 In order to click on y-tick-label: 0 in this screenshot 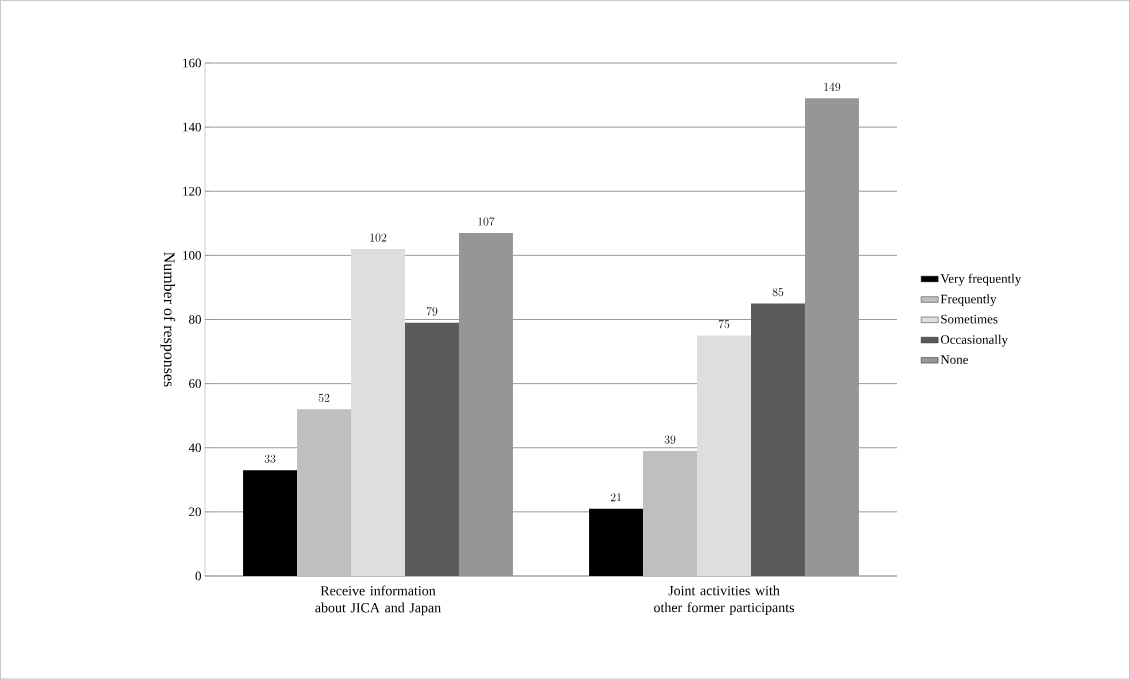, I will do `click(198, 576)`.